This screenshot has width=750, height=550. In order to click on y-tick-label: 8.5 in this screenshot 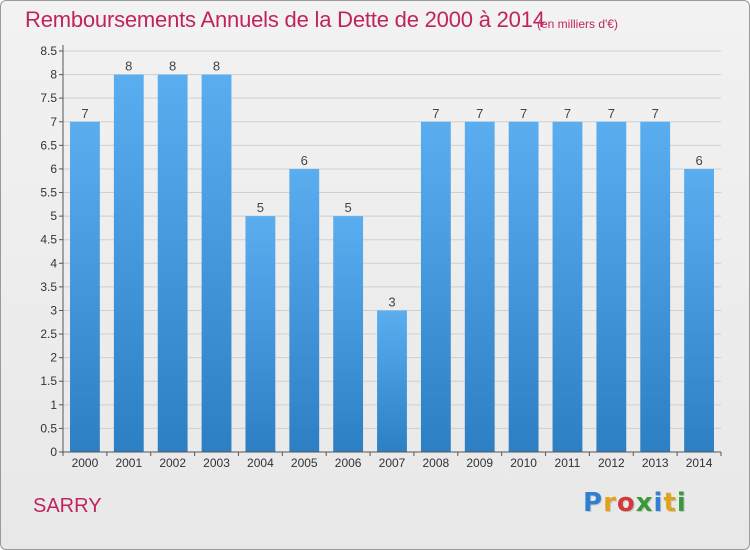, I will do `click(48, 51)`.